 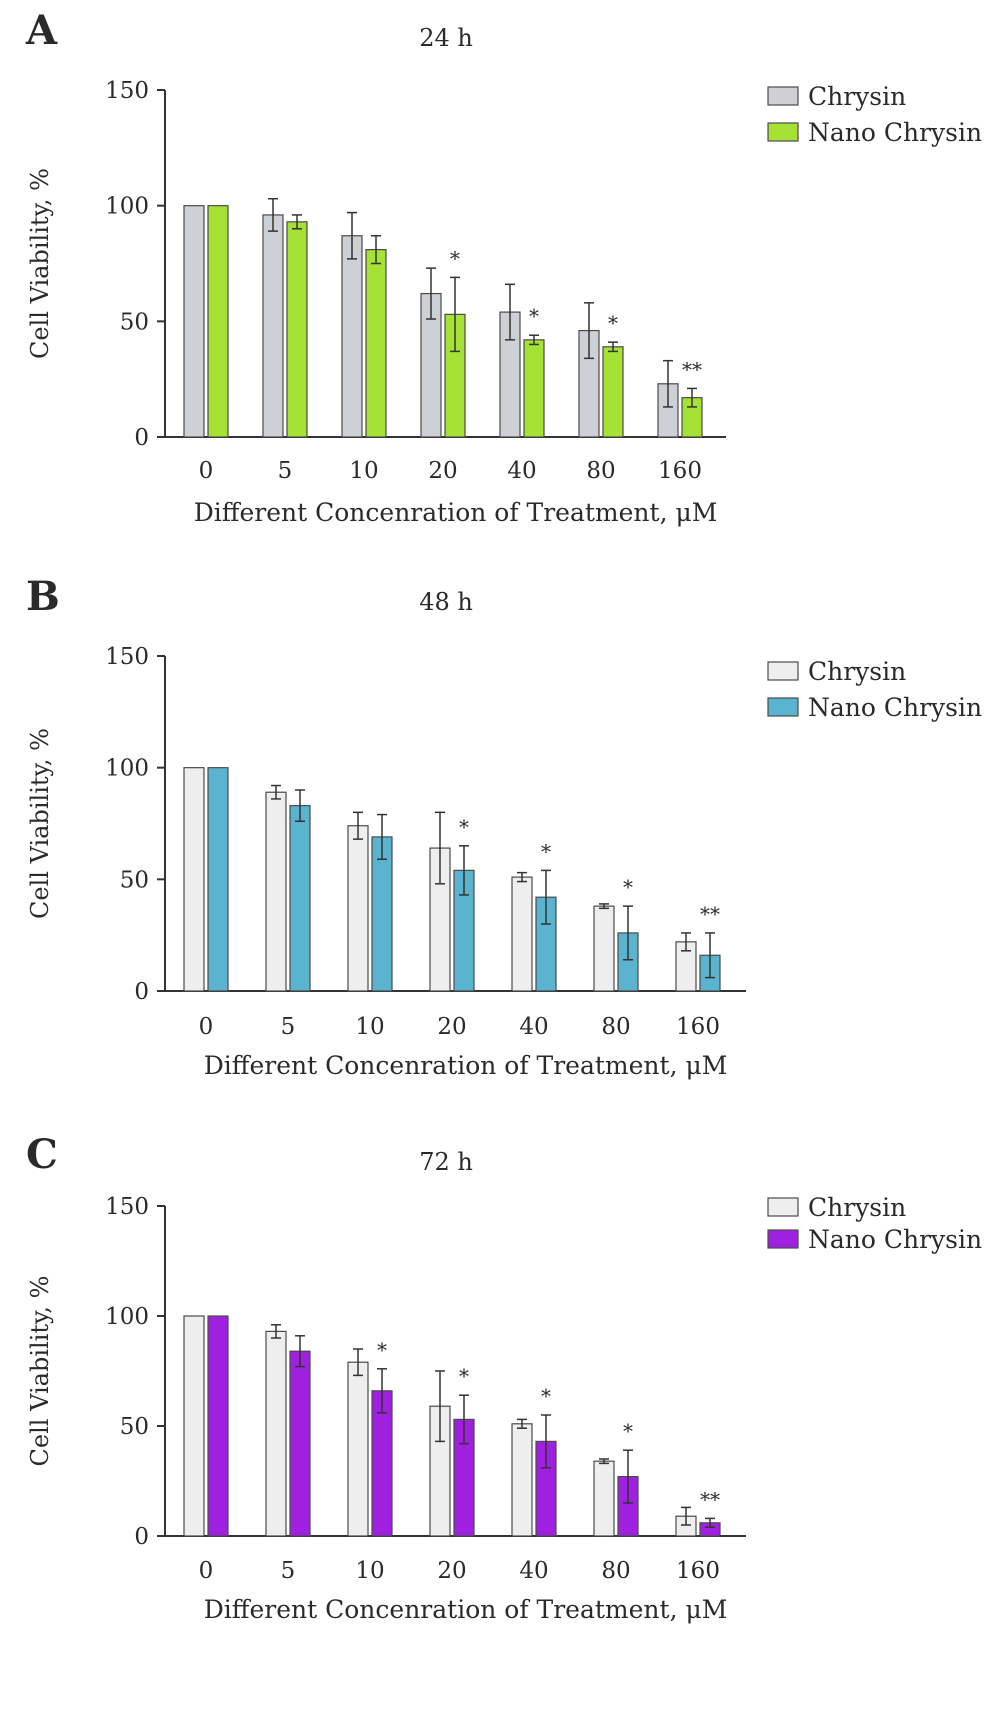 I want to click on panel-label: A, so click(x=41, y=30).